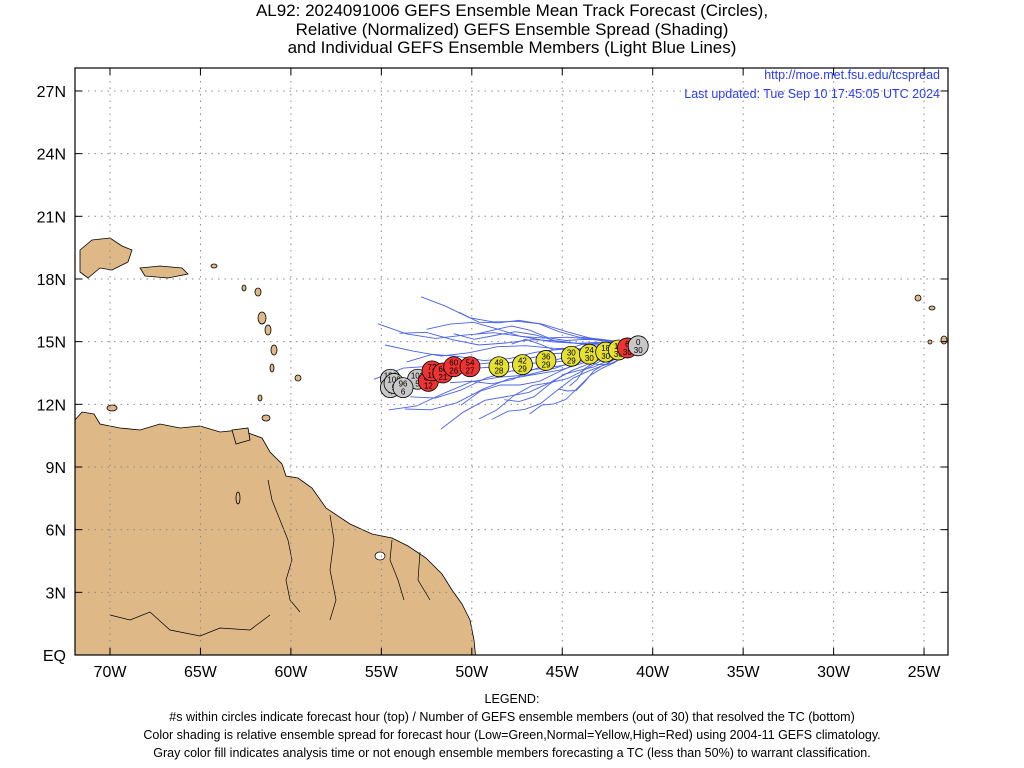 This screenshot has width=1024, height=768. Describe the element at coordinates (470, 363) in the screenshot. I see `forecast-hour-label: 54` at that location.